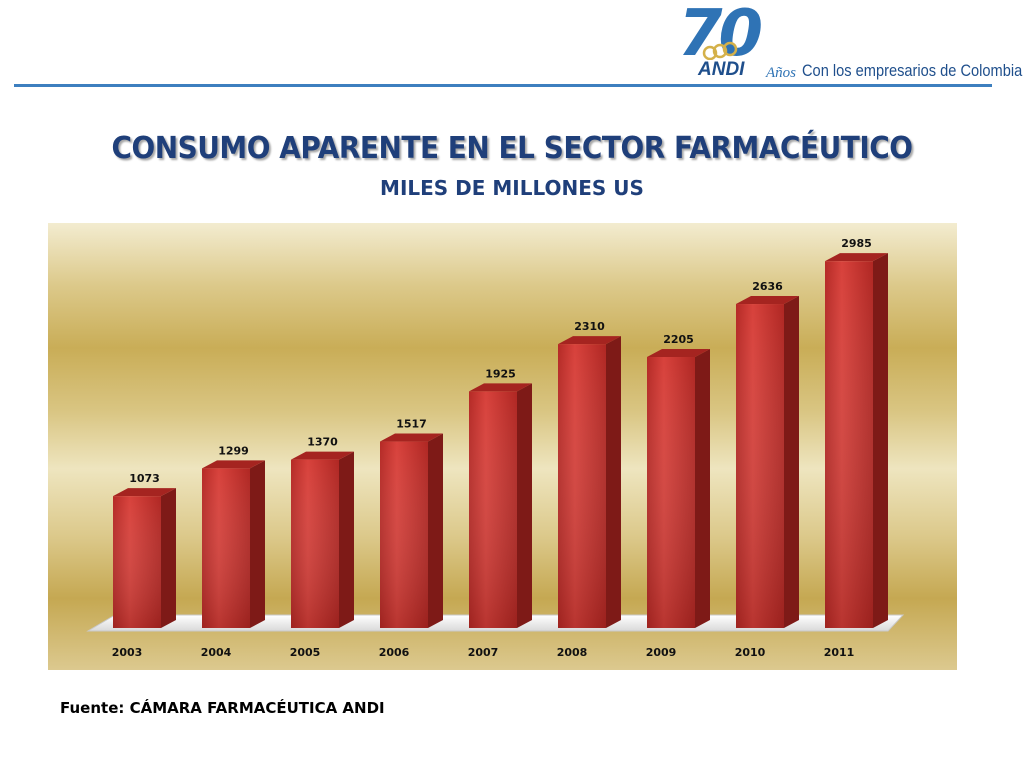 The image size is (1024, 768). What do you see at coordinates (127, 652) in the screenshot?
I see `x-tick-2003: 2003` at bounding box center [127, 652].